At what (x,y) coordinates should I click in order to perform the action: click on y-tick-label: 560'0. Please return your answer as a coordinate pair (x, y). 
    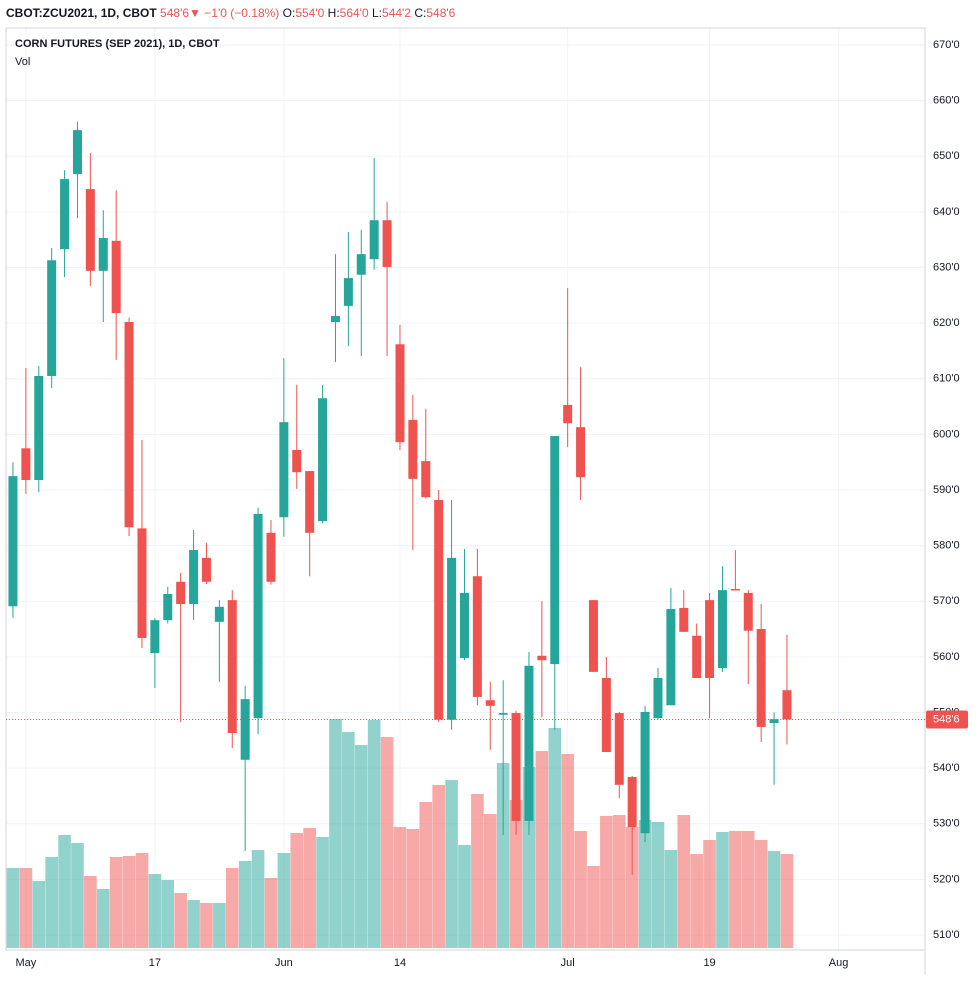
    Looking at the image, I should click on (946, 657).